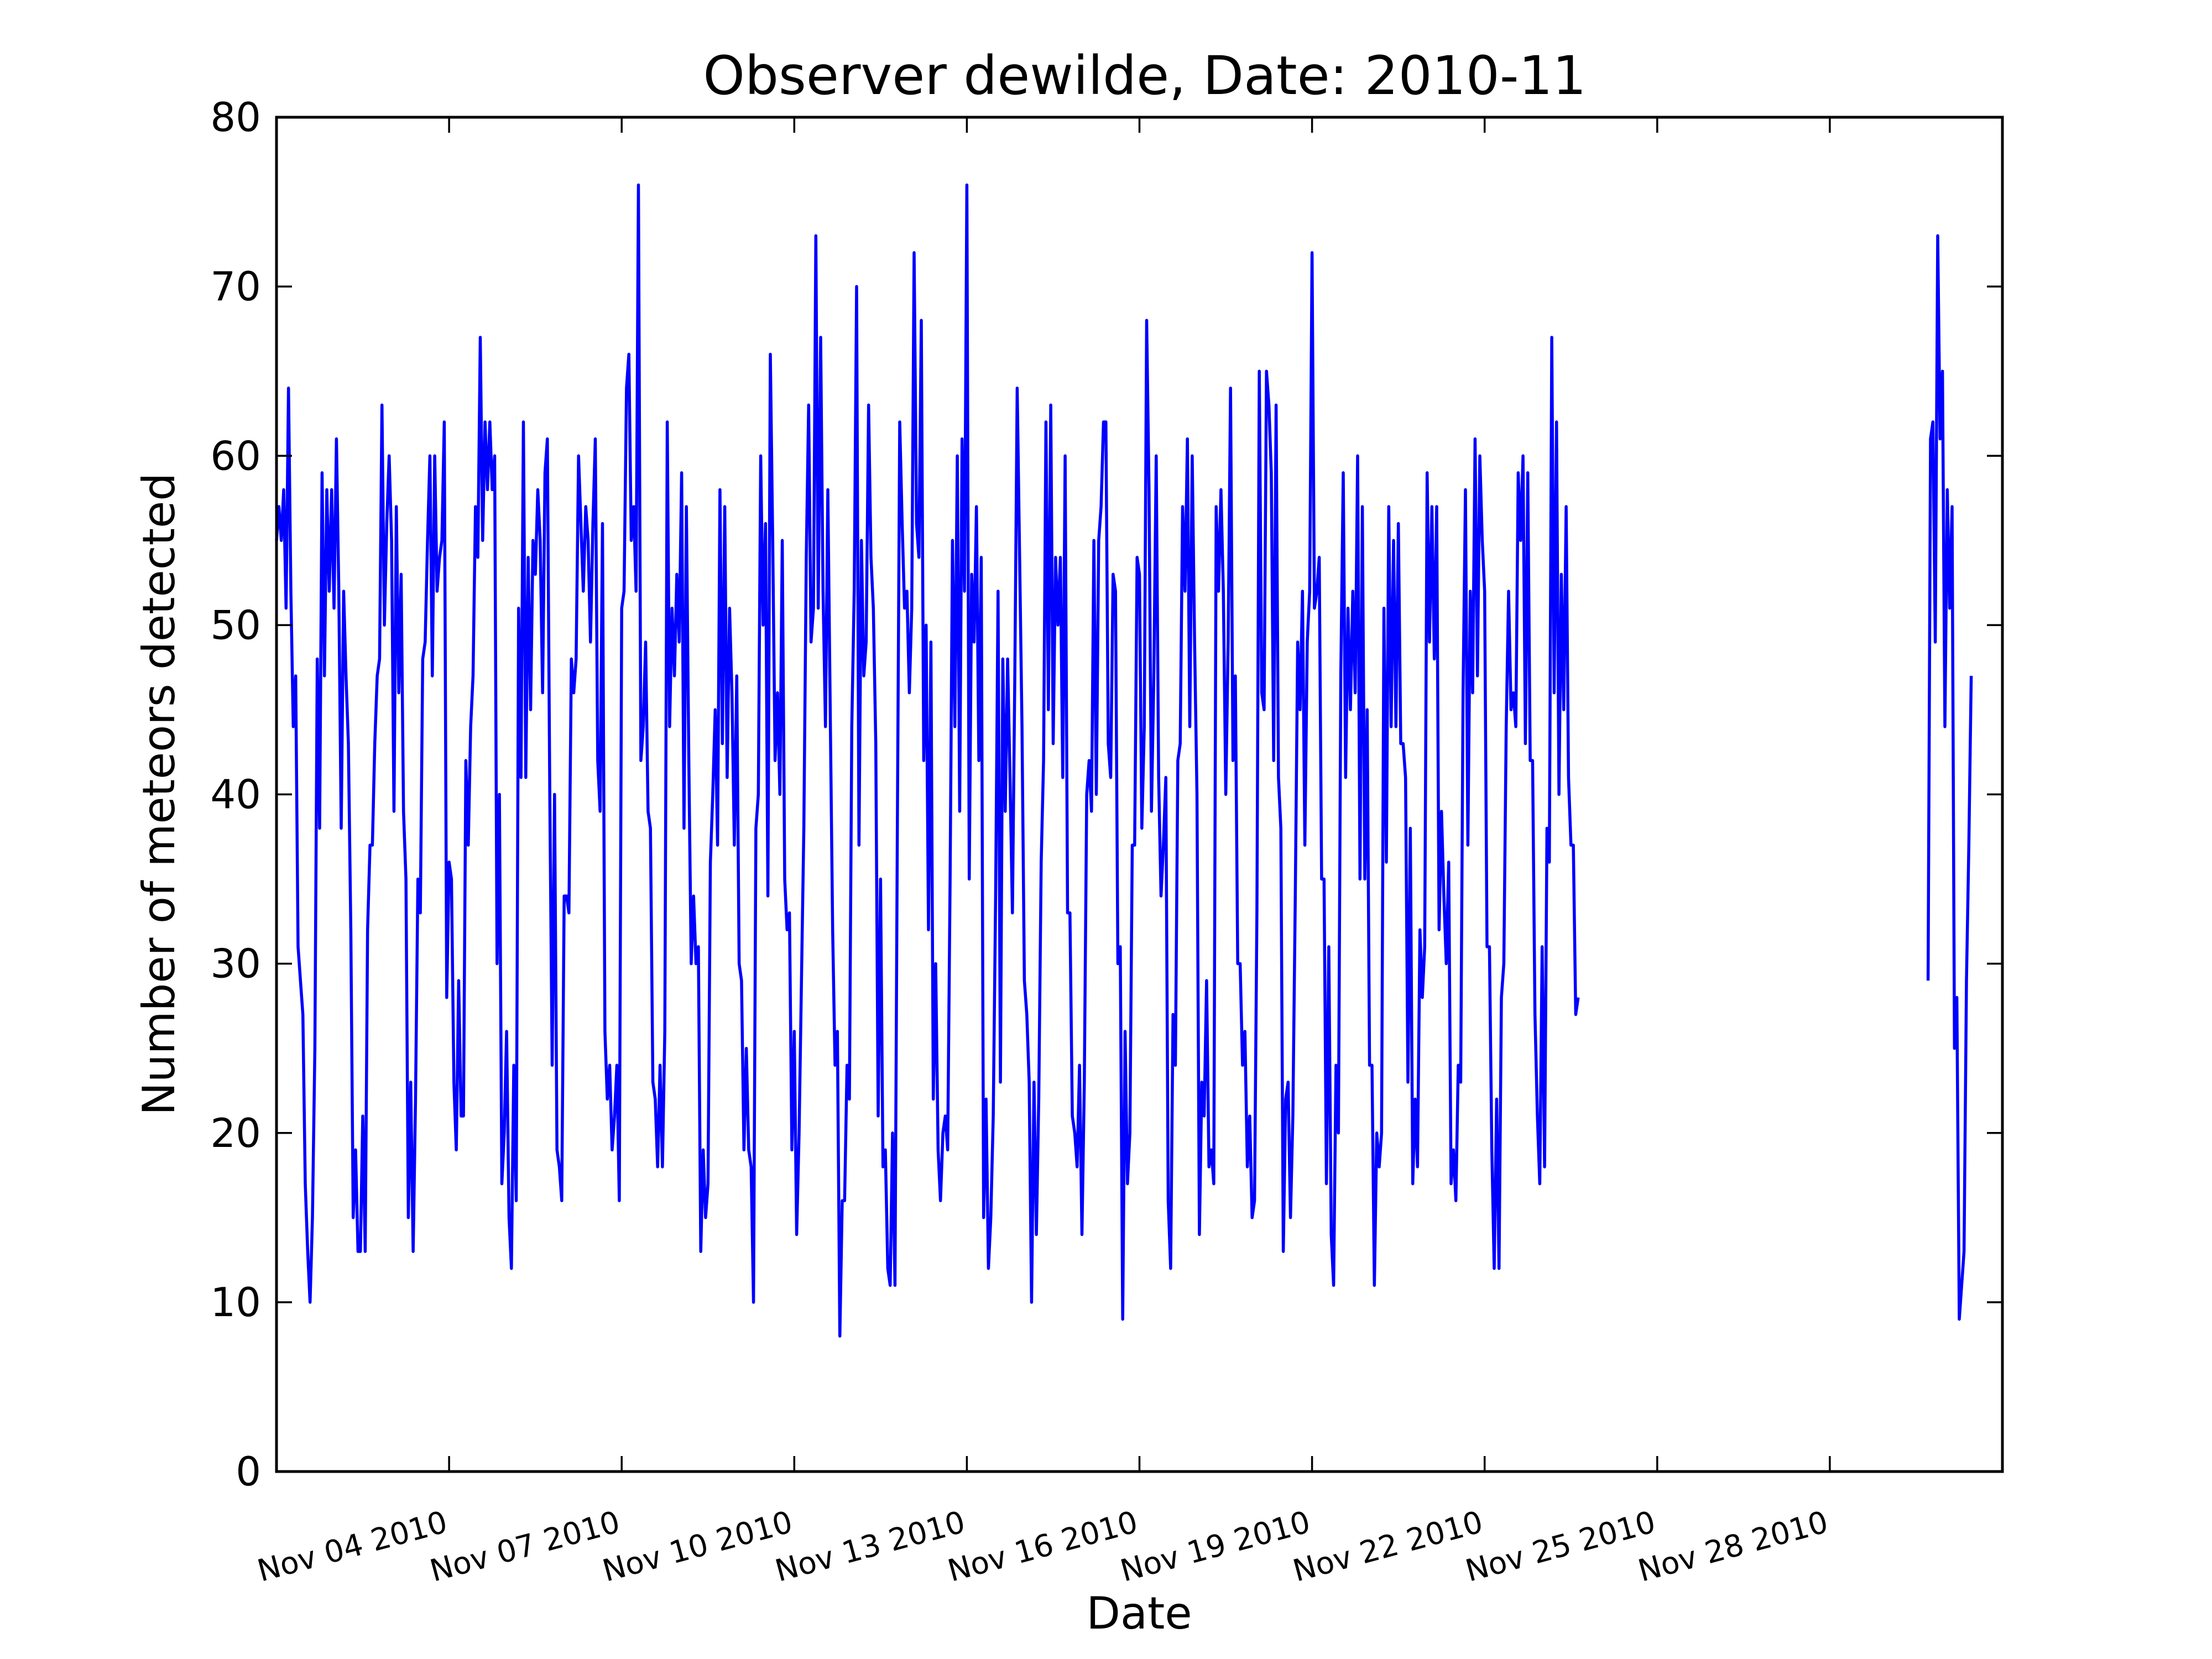 This screenshot has width=2212, height=1659. I want to click on y-tick-label: 60, so click(236, 456).